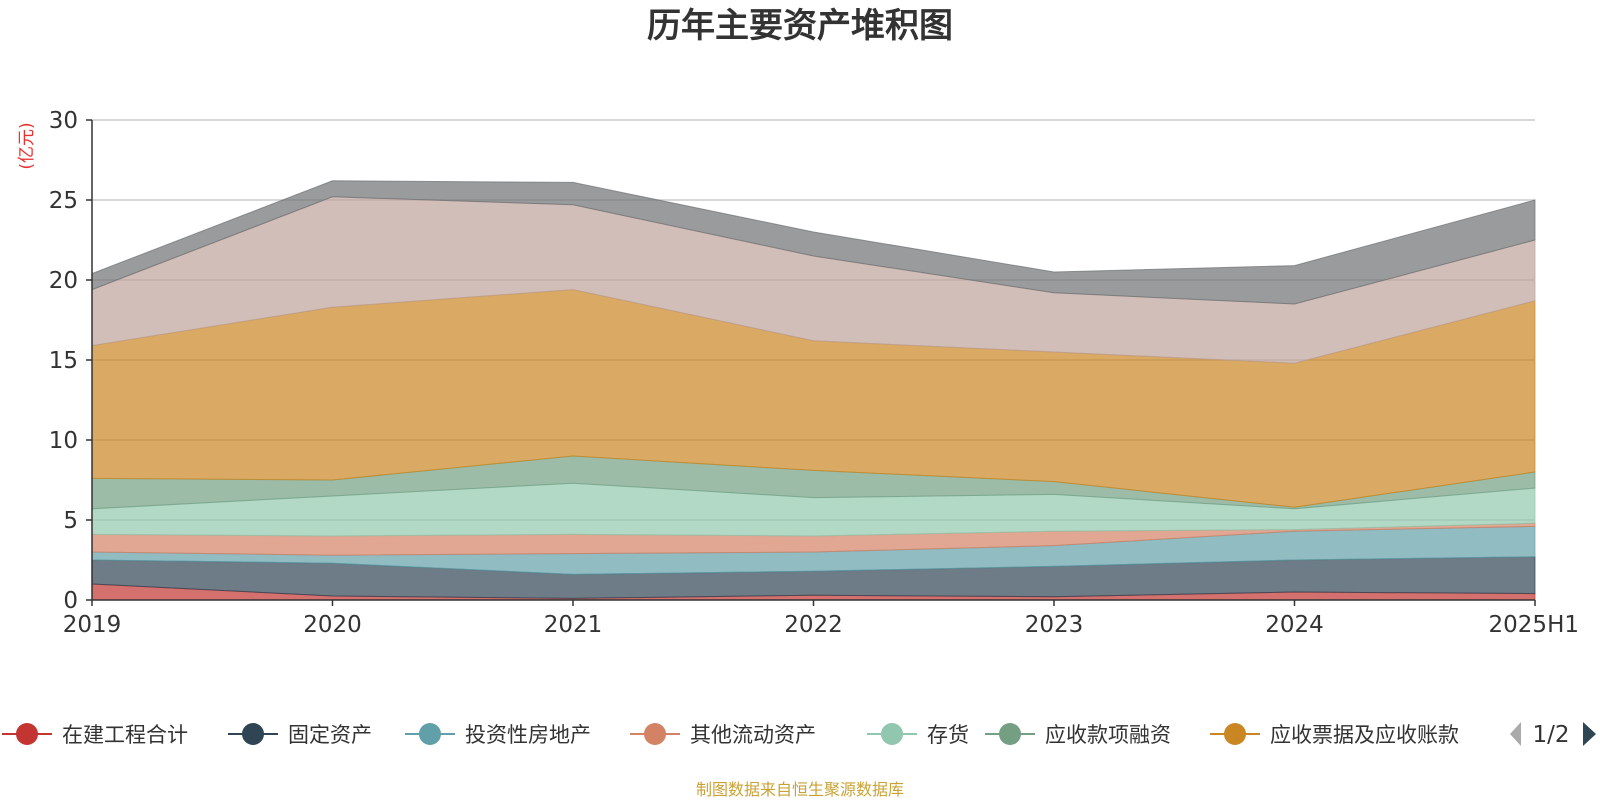  I want to click on legend-label: 应收票据及应收账款, so click(1364, 735).